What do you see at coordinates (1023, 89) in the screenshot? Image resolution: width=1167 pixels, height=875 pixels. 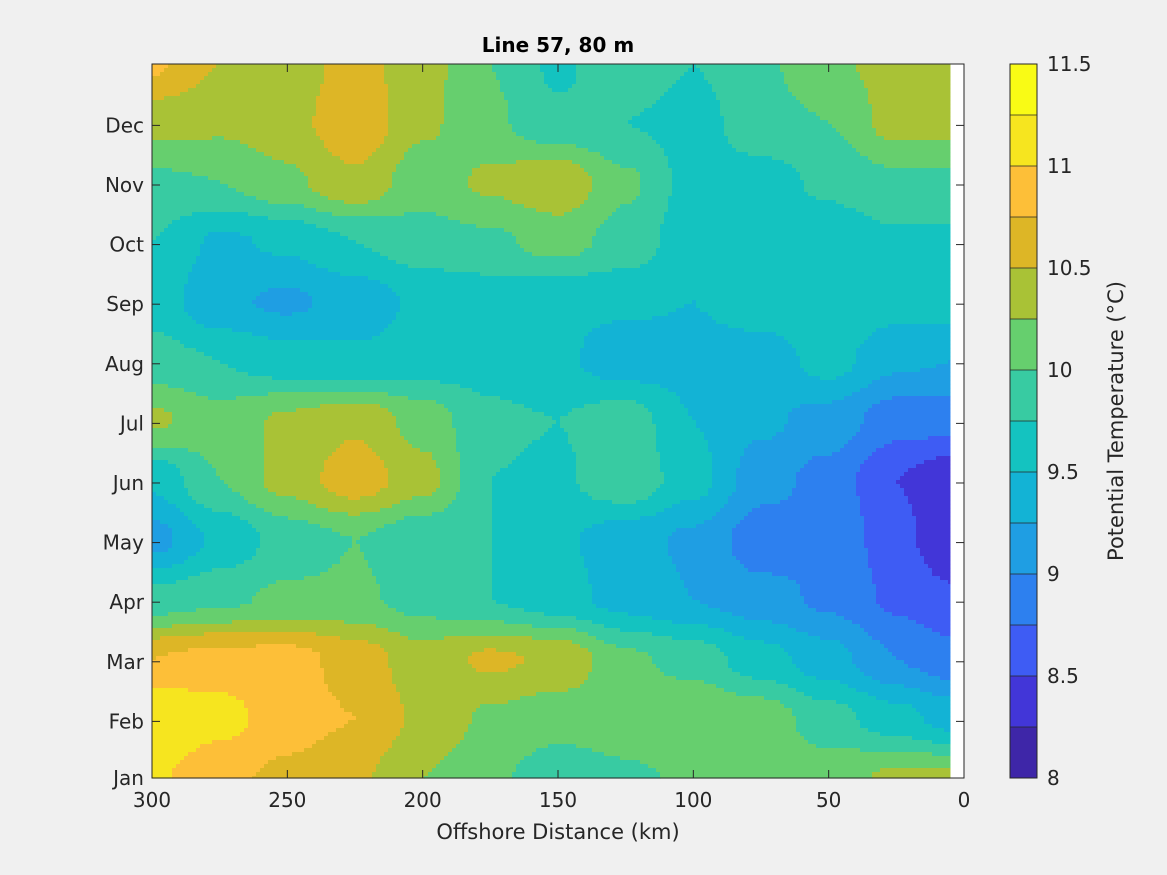 I see `colorbar-swatch` at bounding box center [1023, 89].